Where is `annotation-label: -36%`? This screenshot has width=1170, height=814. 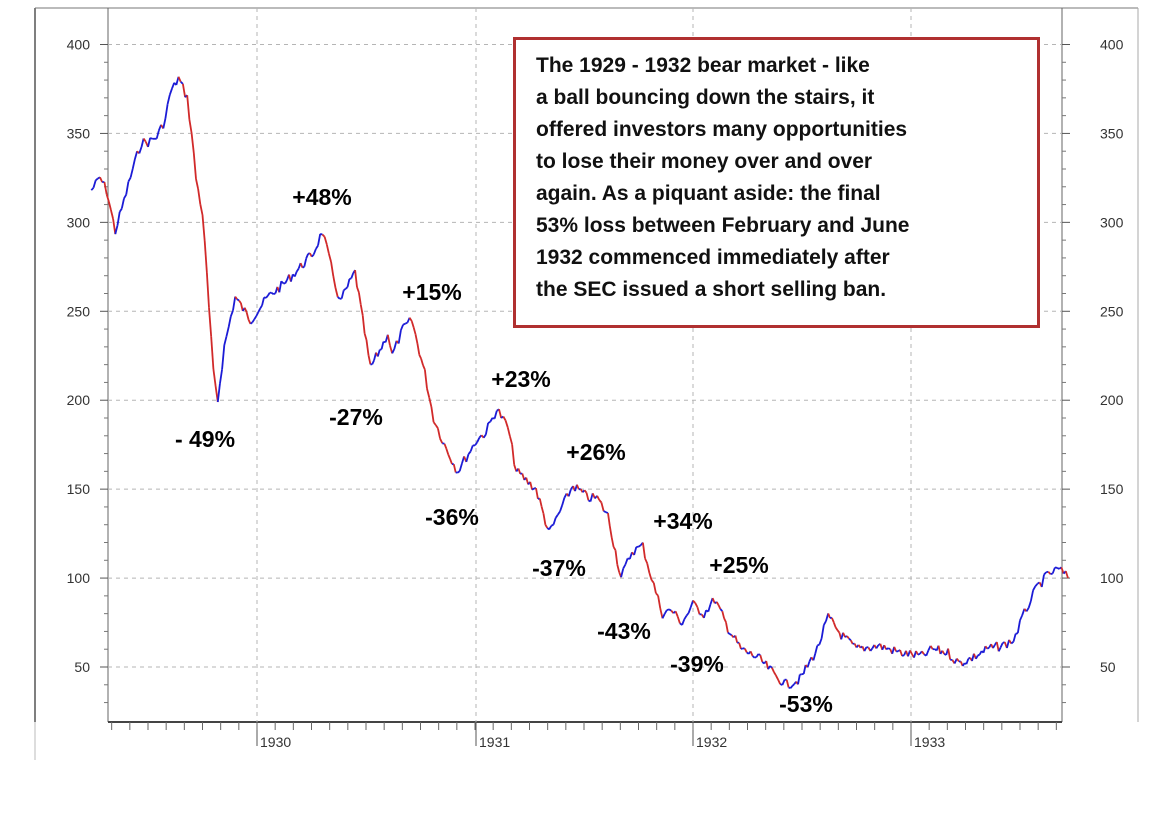
annotation-label: -36% is located at coordinates (452, 517).